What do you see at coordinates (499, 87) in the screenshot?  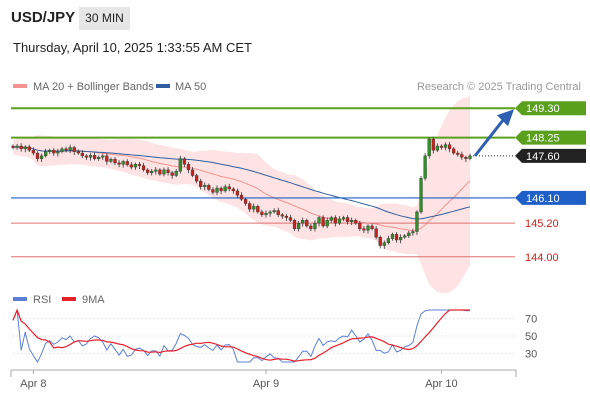 I see `credit-text: Research © 2025 Trading Central` at bounding box center [499, 87].